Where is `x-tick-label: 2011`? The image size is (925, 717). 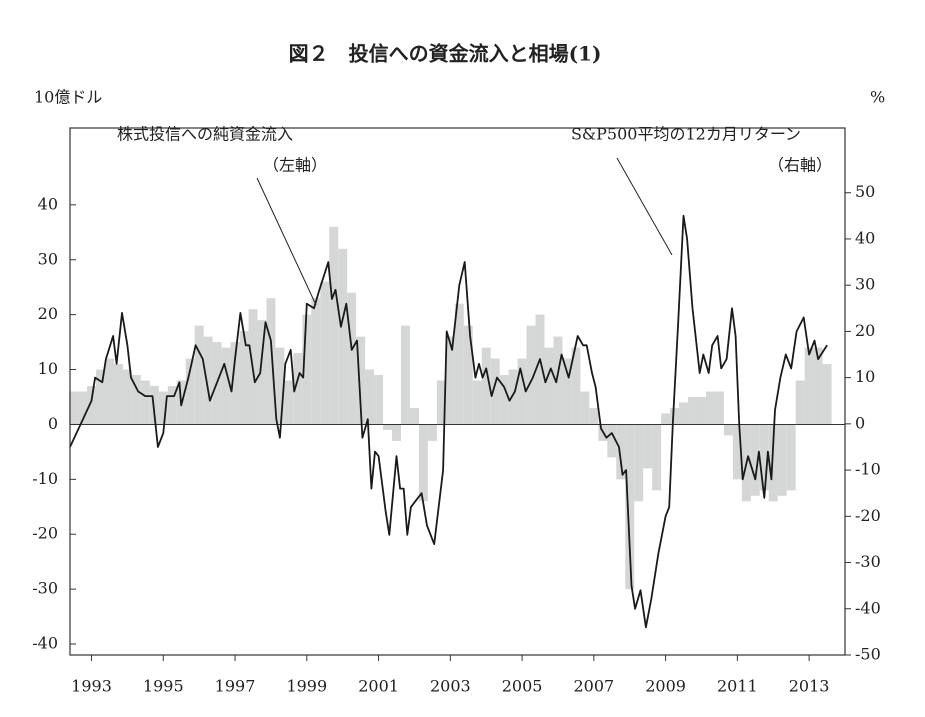
x-tick-label: 2011 is located at coordinates (737, 686).